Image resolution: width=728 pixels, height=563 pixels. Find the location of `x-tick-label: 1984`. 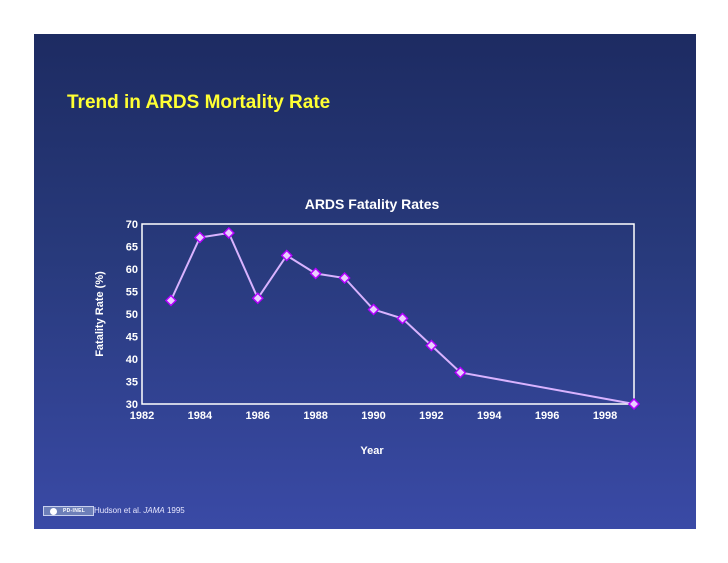

x-tick-label: 1984 is located at coordinates (200, 416).